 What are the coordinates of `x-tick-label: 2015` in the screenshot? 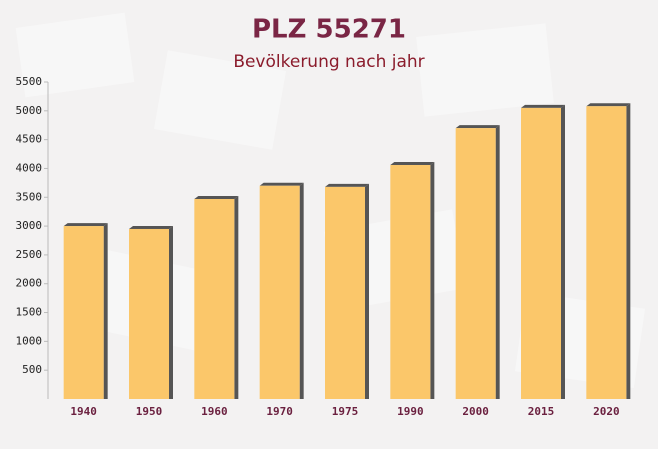 It's located at (541, 411).